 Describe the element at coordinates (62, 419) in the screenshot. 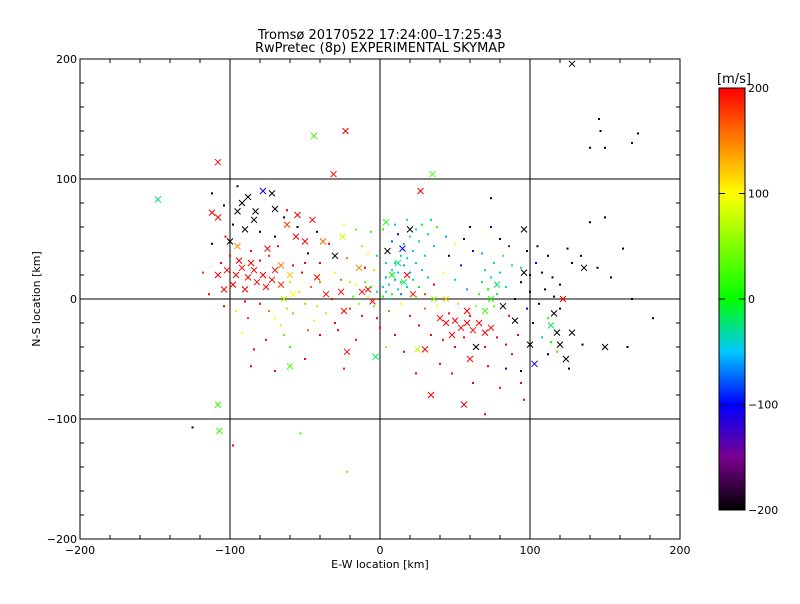

I see `y-tick-label: −100` at that location.